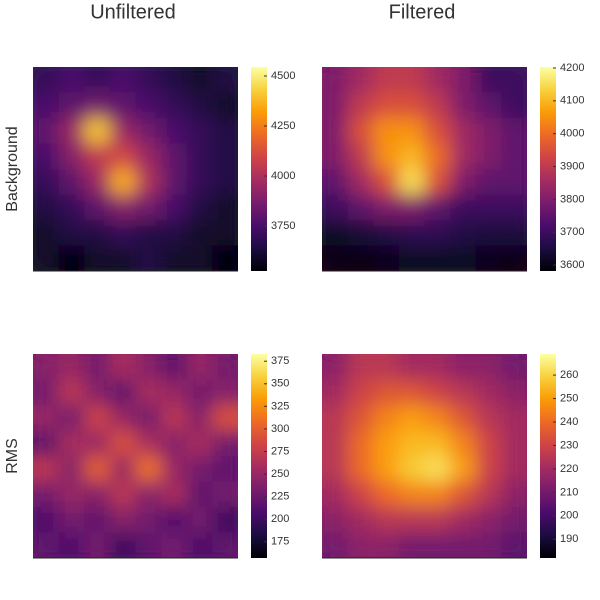 Image resolution: width=600 pixels, height=600 pixels. Describe the element at coordinates (280, 497) in the screenshot. I see `colorbar-tick-label: 225` at that location.